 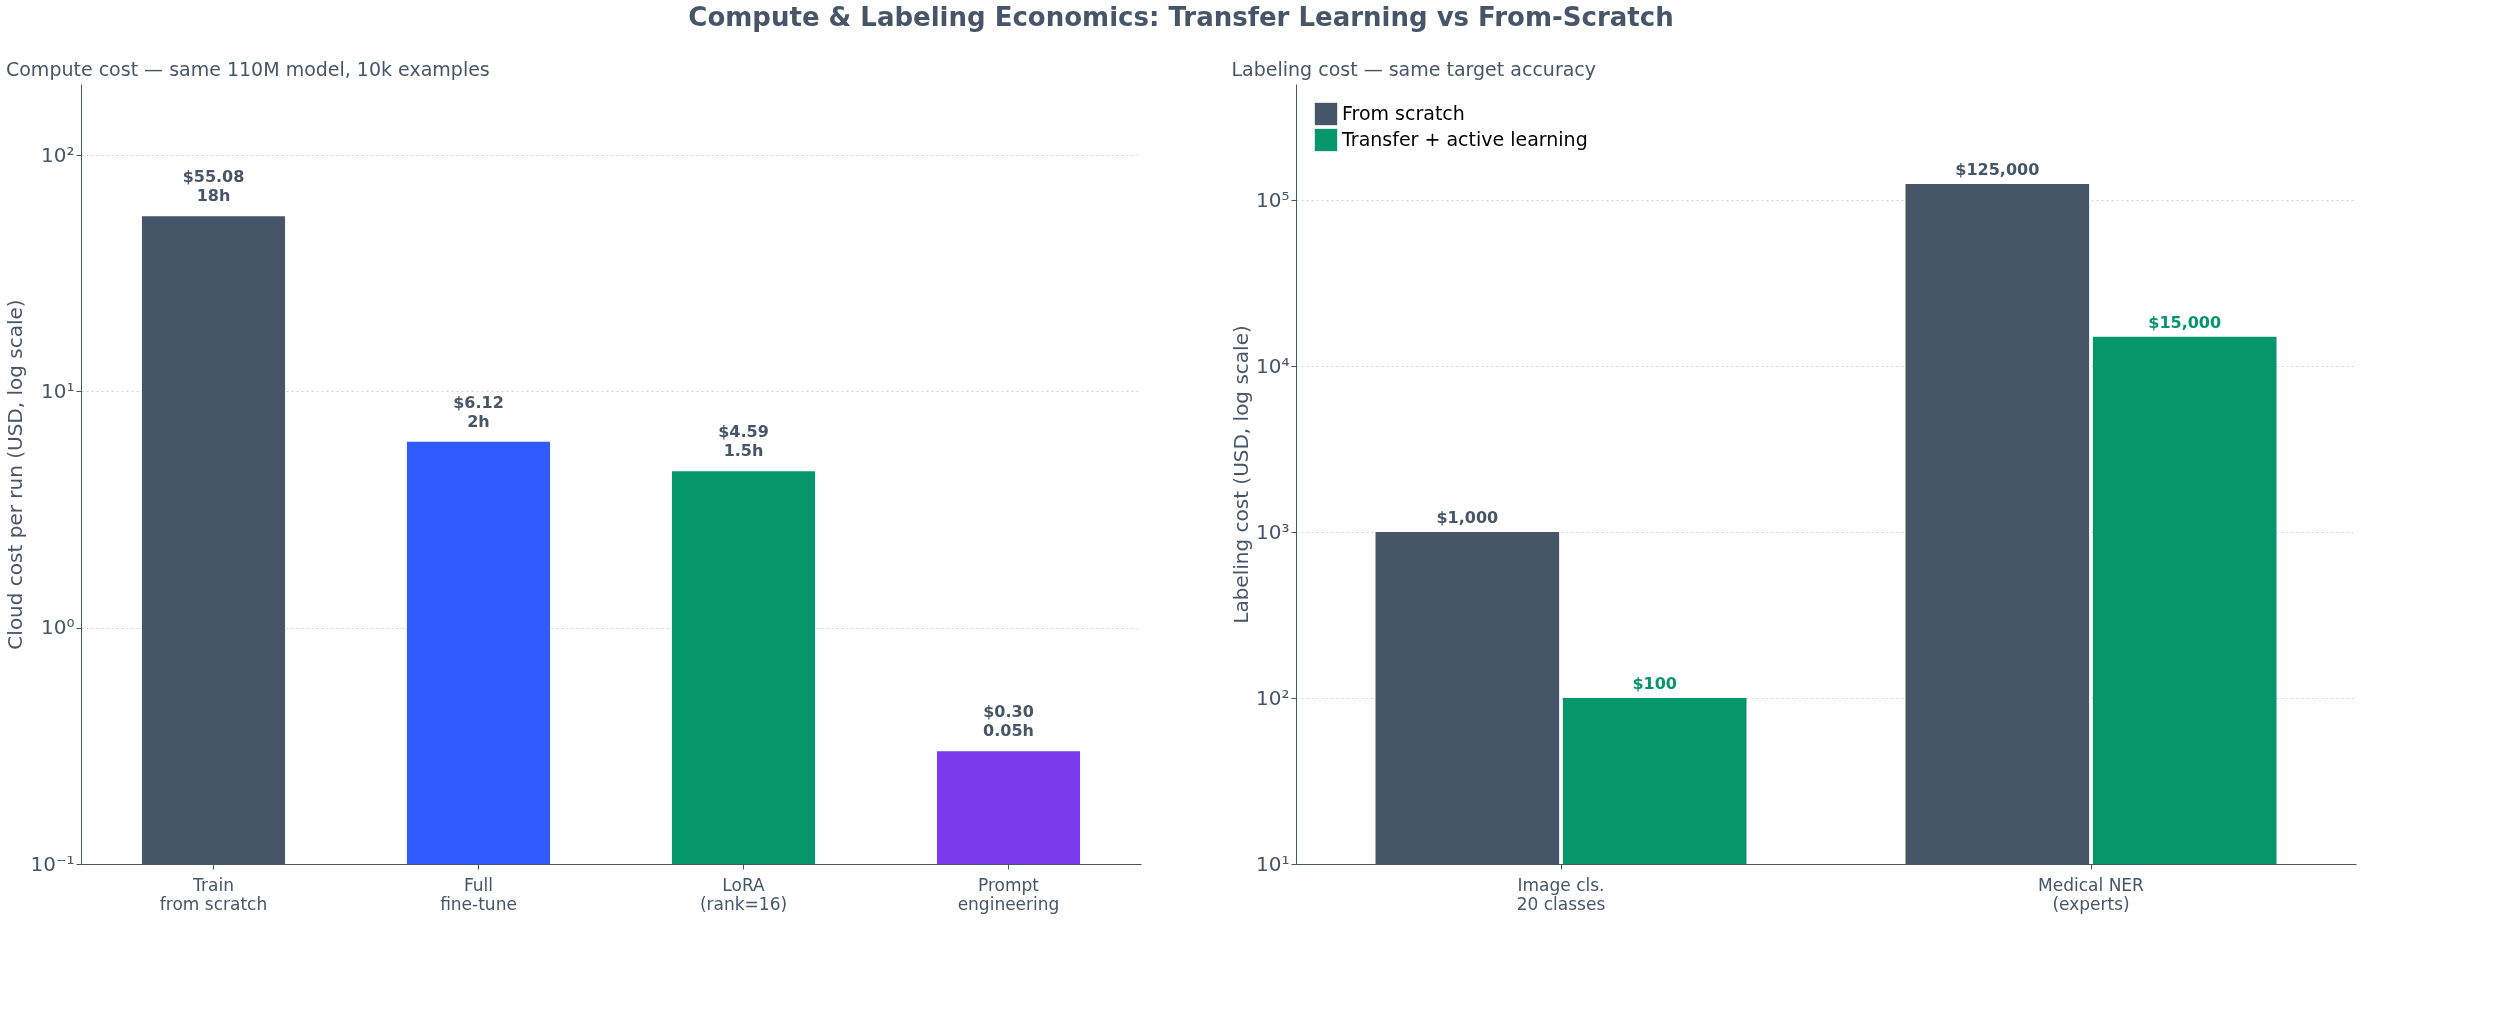 What do you see at coordinates (213, 894) in the screenshot?
I see `x-tick-label: Train from scratch` at bounding box center [213, 894].